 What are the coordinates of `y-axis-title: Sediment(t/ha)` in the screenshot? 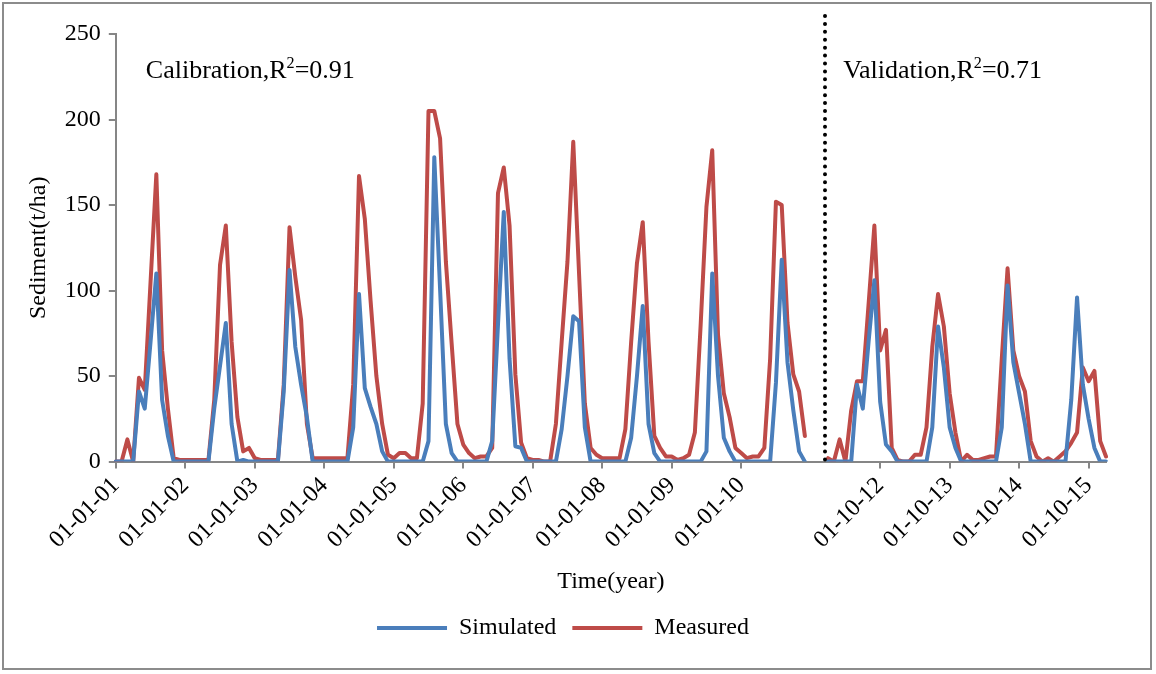 It's located at (36, 248).